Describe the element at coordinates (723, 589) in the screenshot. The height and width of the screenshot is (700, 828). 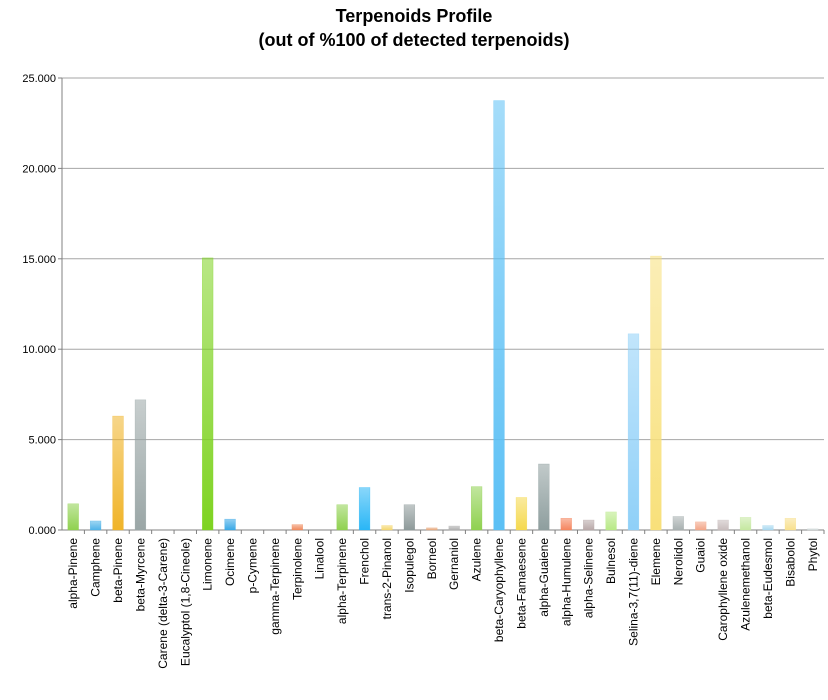
I see `category-label: Carophyllene oxide` at that location.